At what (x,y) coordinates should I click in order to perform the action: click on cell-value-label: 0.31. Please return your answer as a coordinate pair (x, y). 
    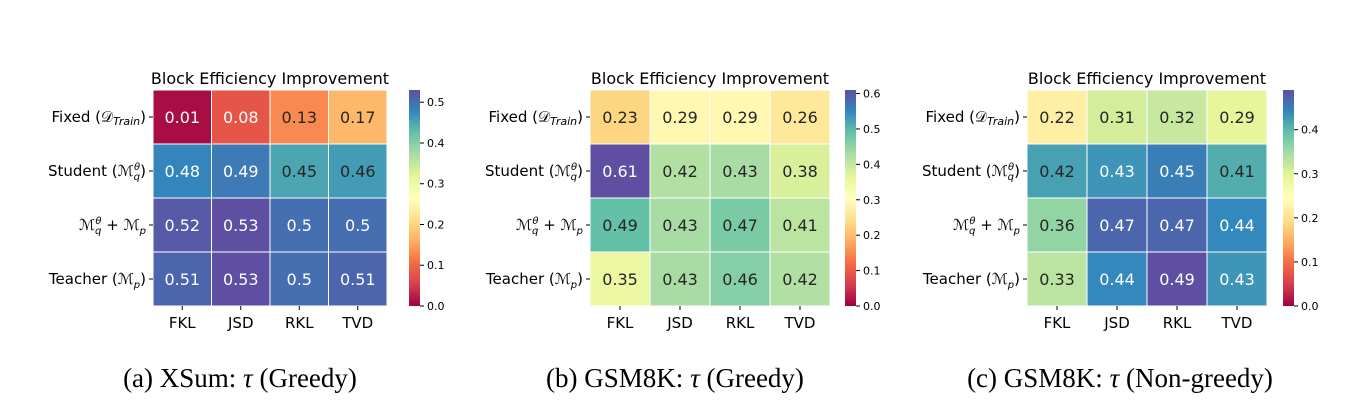
    Looking at the image, I should click on (1117, 117).